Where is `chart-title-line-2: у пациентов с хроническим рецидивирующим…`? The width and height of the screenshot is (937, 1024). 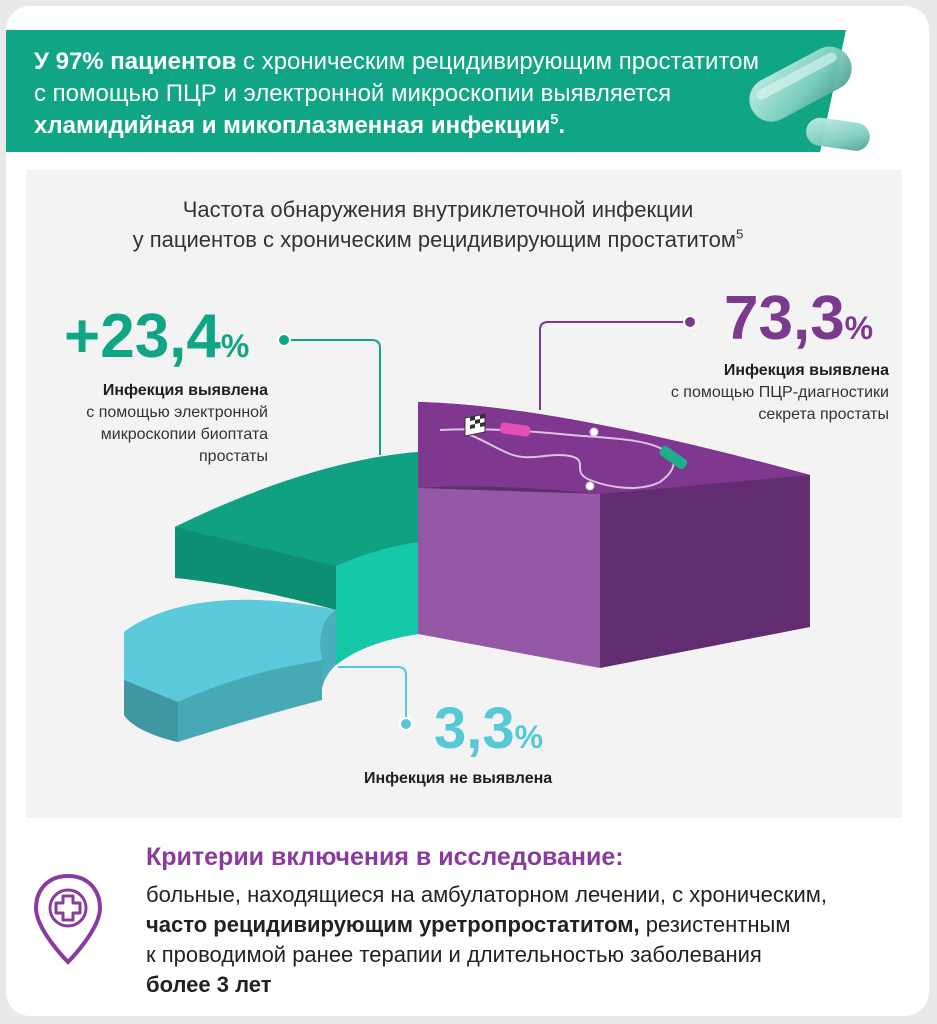
chart-title-line-2: у пациентов с хроническим рецидивирующим… is located at coordinates (438, 239).